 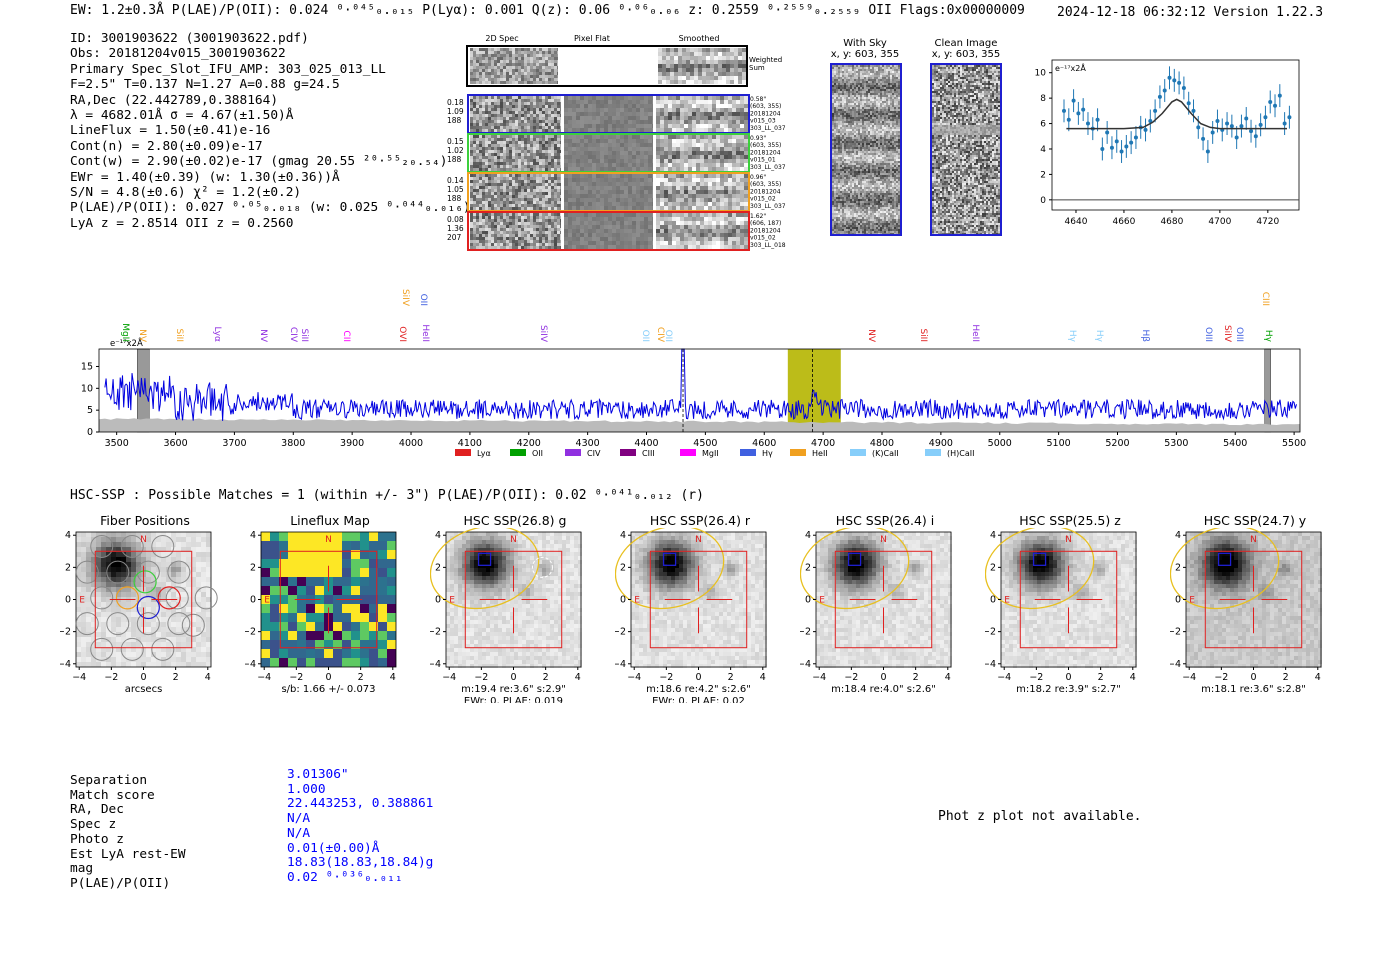 I want to click on hsc-x-tick-label: −4, so click(x=264, y=677).